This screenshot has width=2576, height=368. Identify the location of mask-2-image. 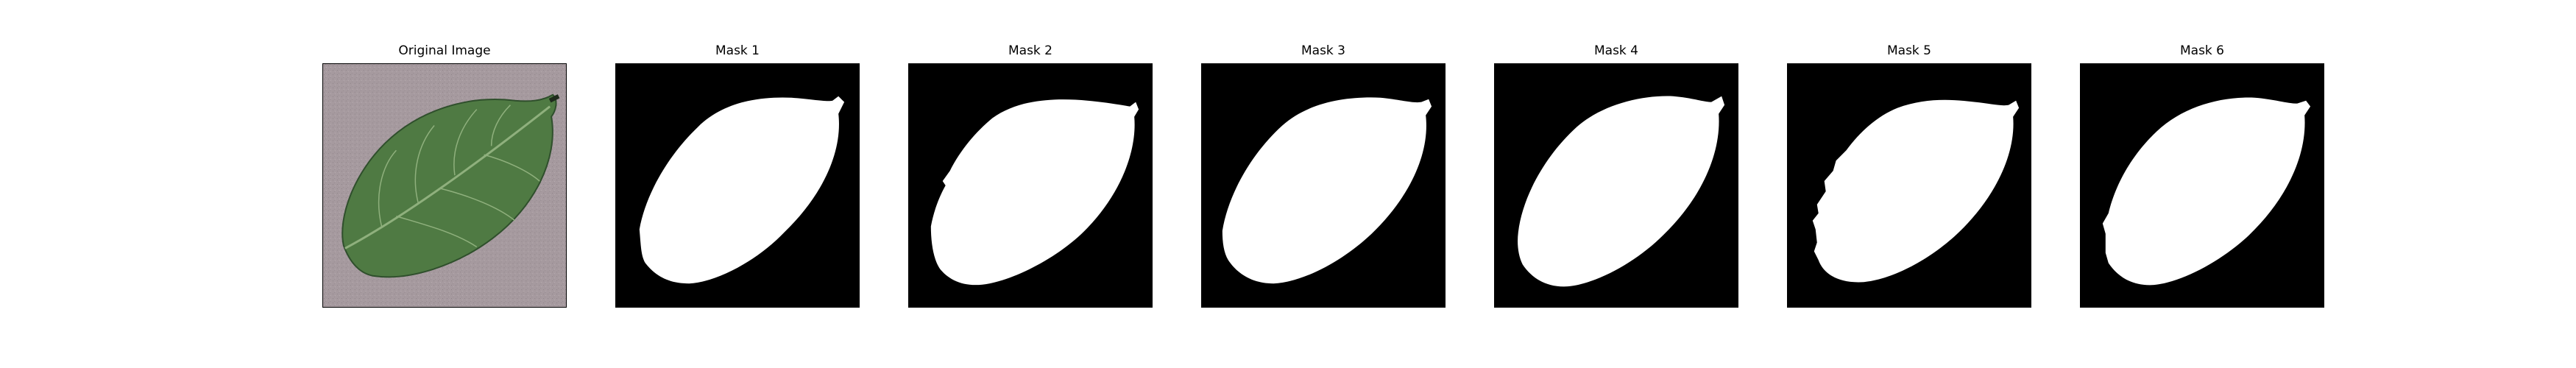
(1030, 185).